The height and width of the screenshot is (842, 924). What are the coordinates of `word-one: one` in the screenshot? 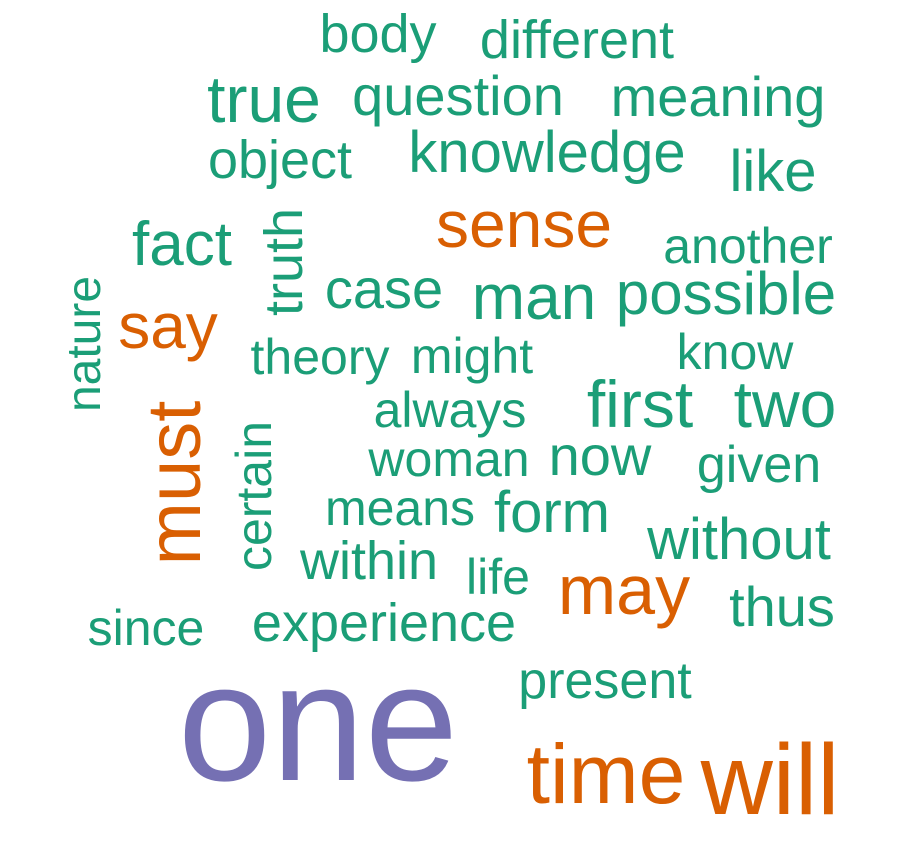 It's located at (318, 722).